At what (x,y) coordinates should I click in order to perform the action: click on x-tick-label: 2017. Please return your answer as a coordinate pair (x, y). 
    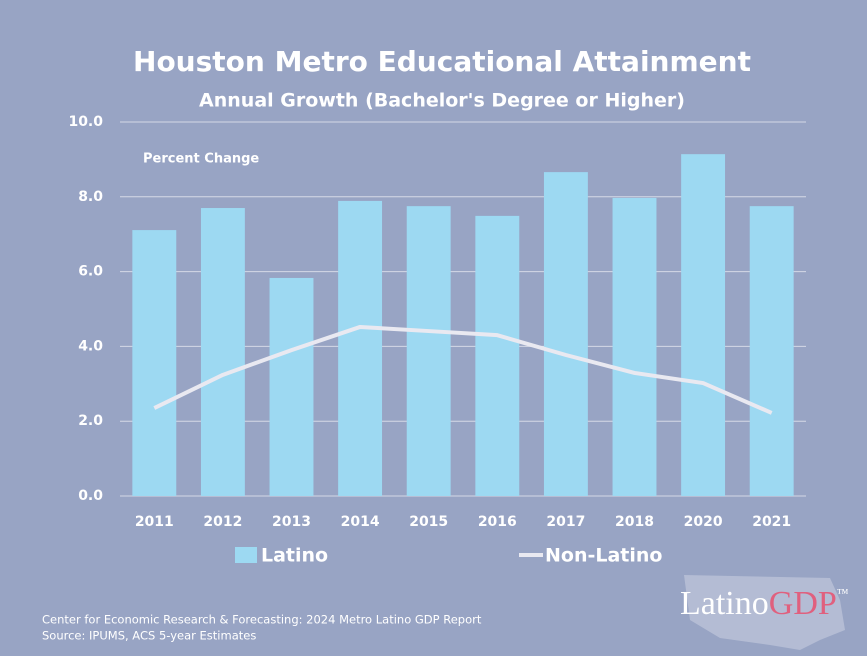
    Looking at the image, I should click on (565, 522).